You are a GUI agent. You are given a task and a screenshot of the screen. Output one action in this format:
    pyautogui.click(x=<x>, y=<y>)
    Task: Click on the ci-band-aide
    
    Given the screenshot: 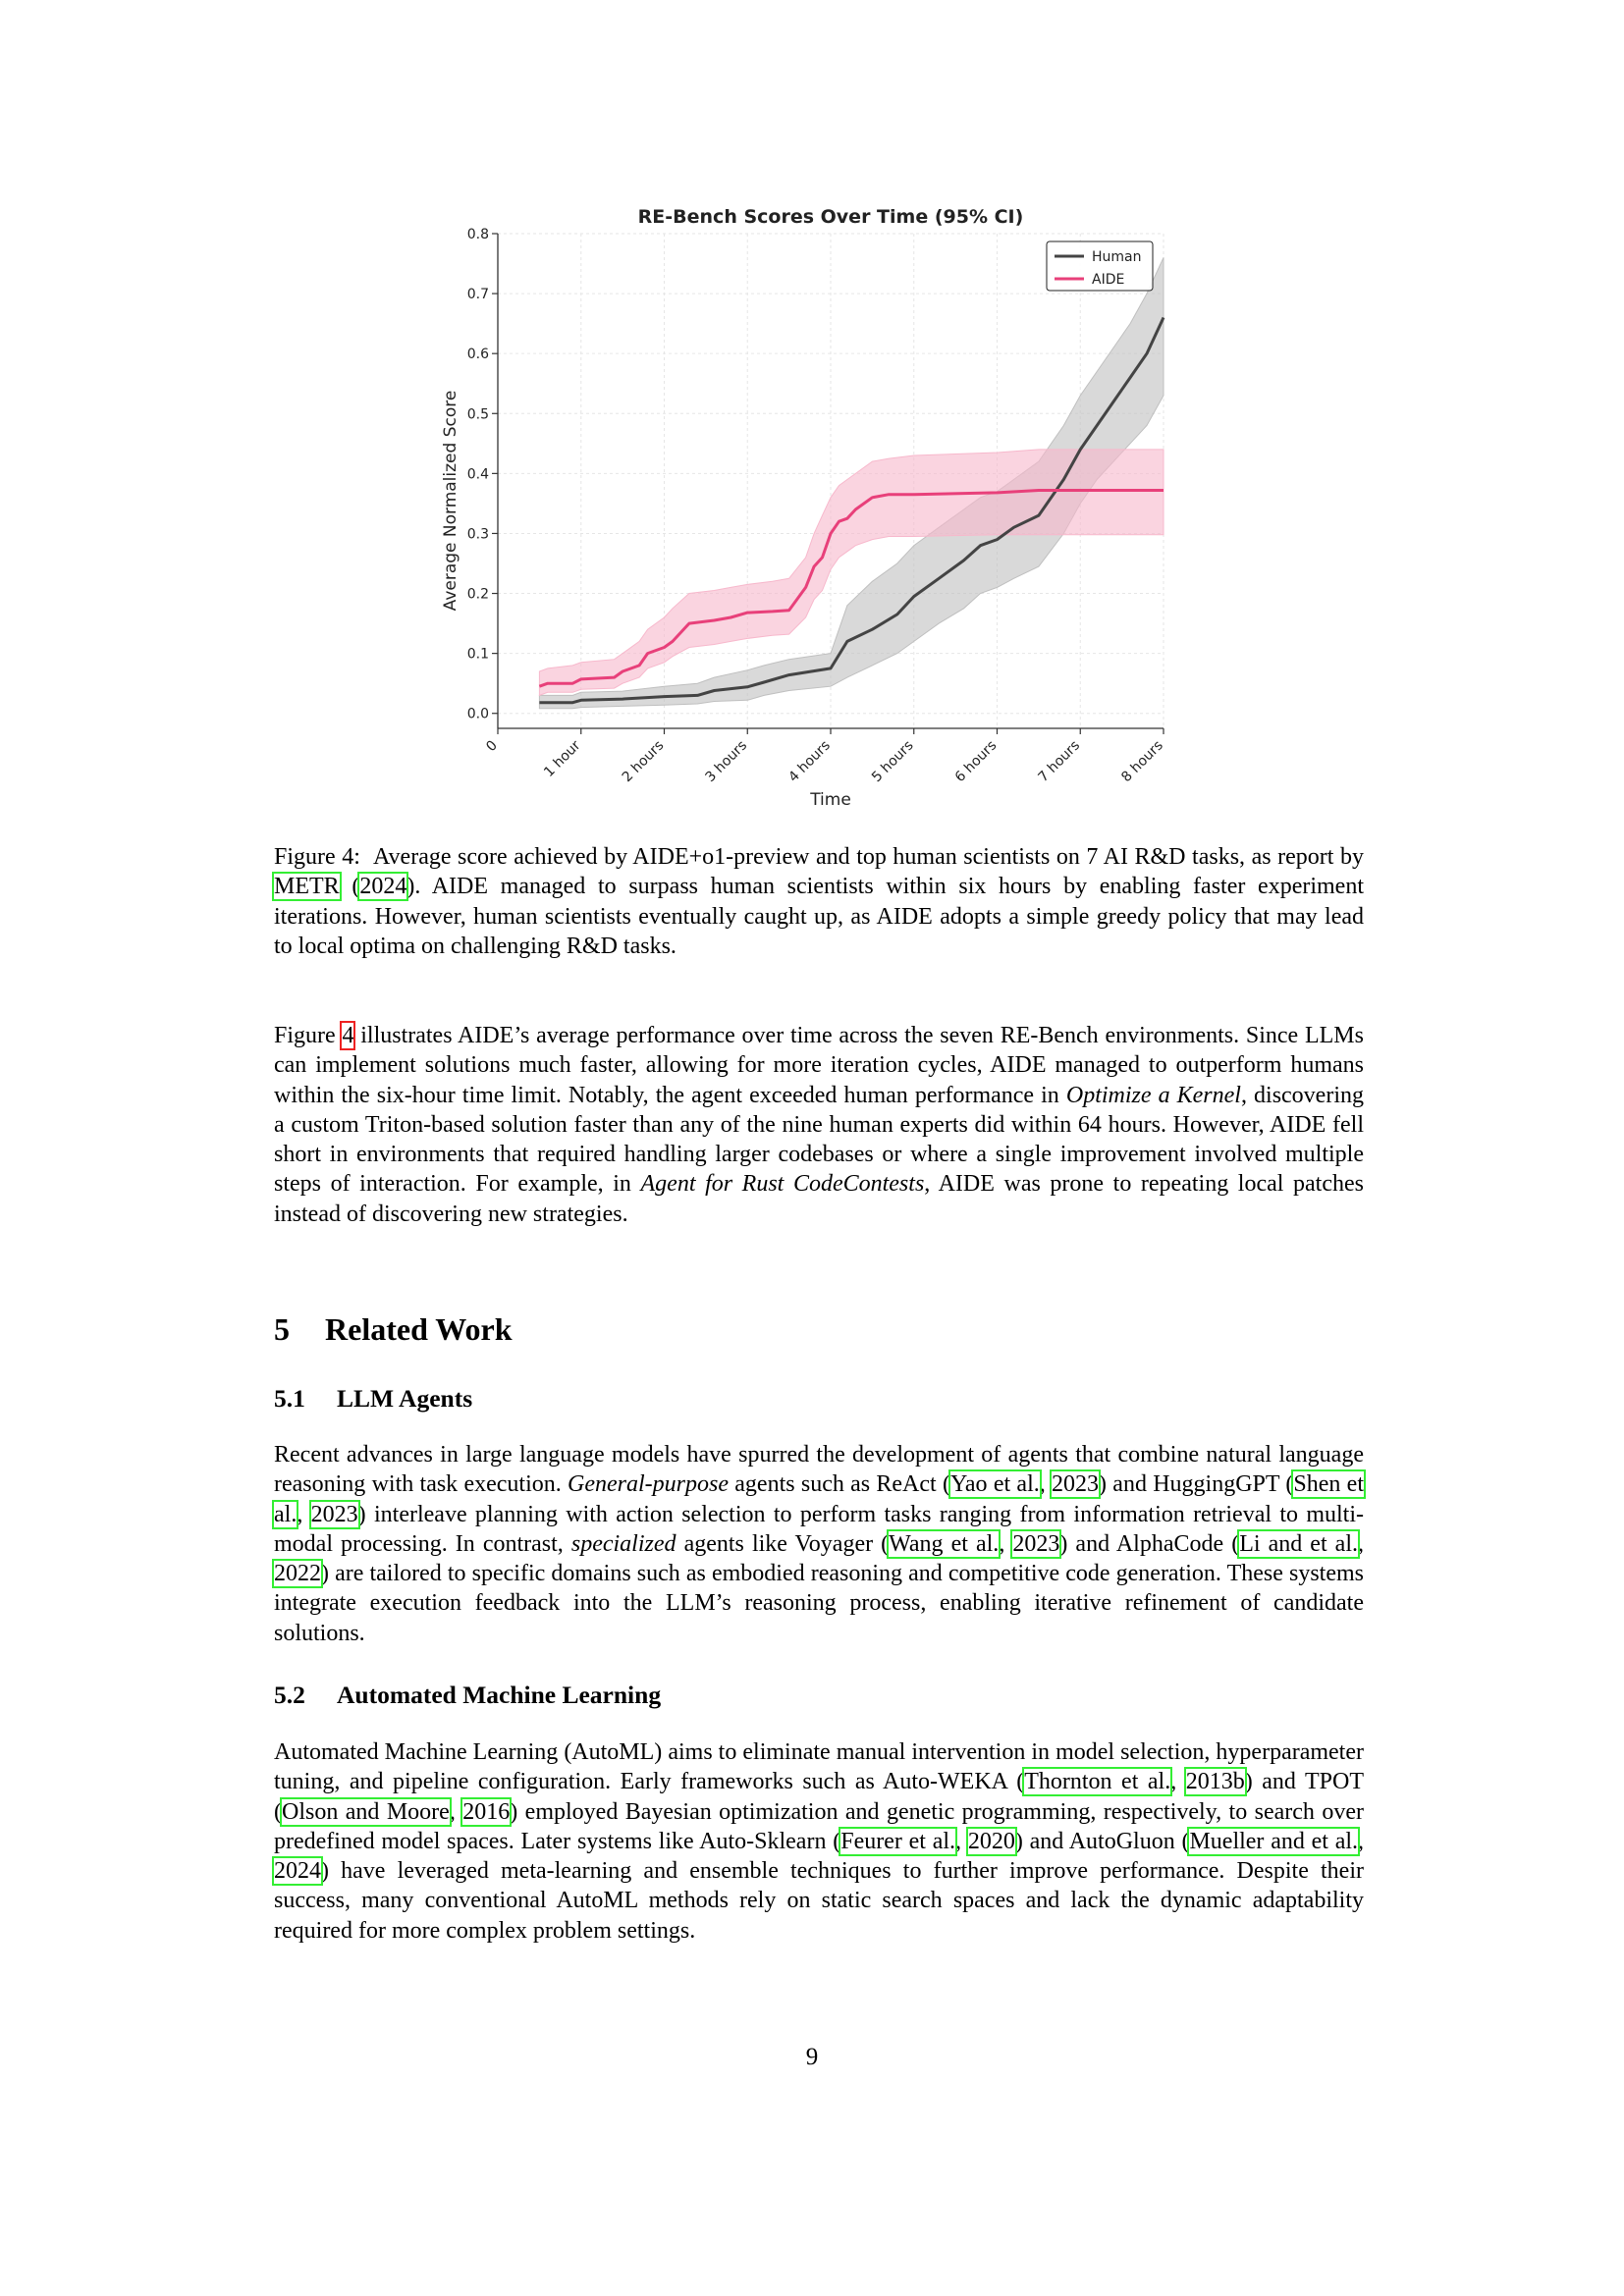 What is the action you would take?
    pyautogui.click(x=851, y=573)
    